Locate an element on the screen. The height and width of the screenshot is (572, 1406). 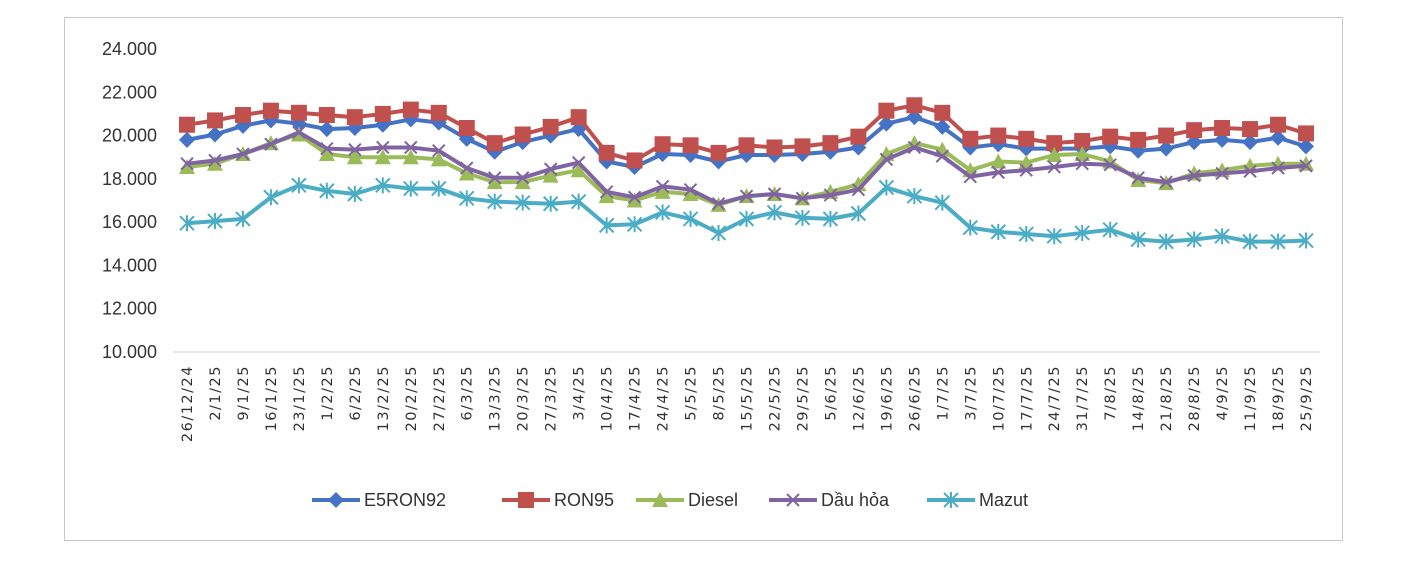
x-tick-label: 19/6/25 is located at coordinates (887, 398).